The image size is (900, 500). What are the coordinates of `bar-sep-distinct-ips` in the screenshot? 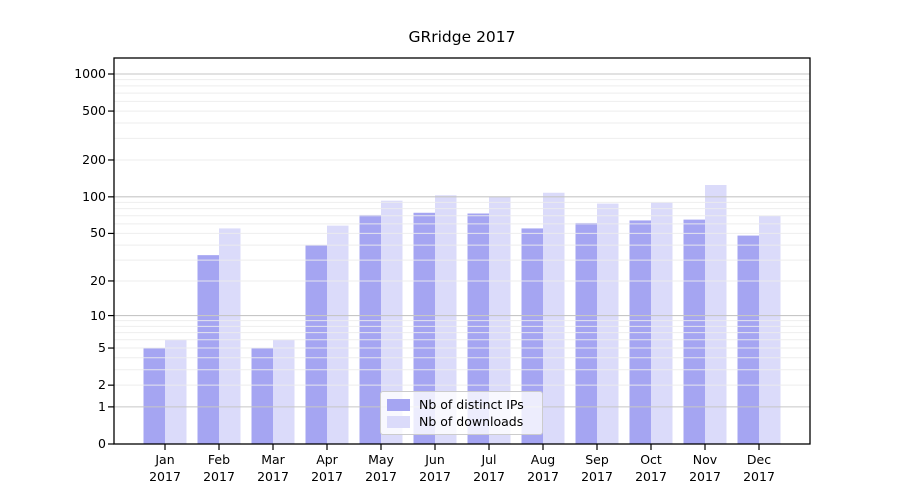 It's located at (586, 333).